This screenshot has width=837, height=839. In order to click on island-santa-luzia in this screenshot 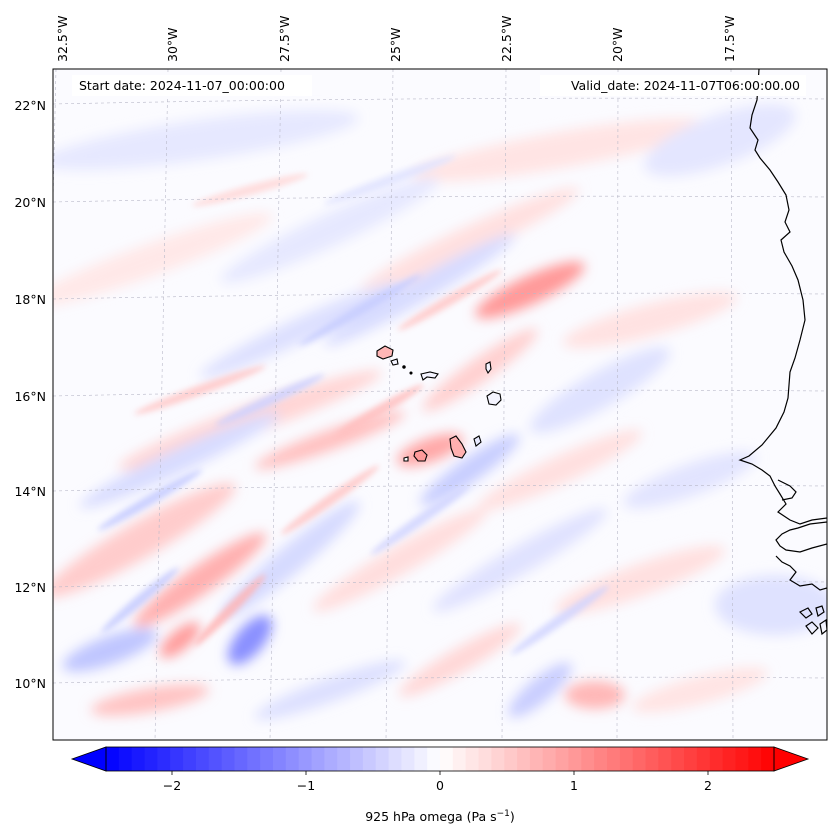, I will do `click(404, 367)`.